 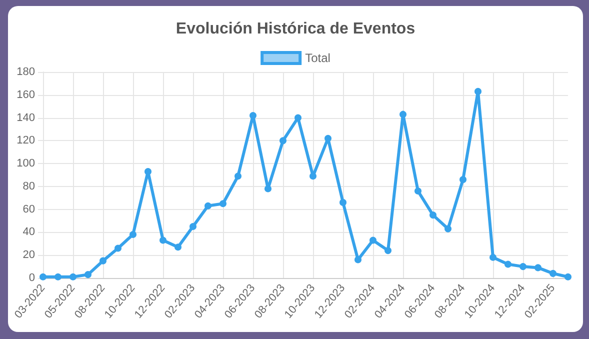 I want to click on y-tick-label: 120, so click(x=25, y=140).